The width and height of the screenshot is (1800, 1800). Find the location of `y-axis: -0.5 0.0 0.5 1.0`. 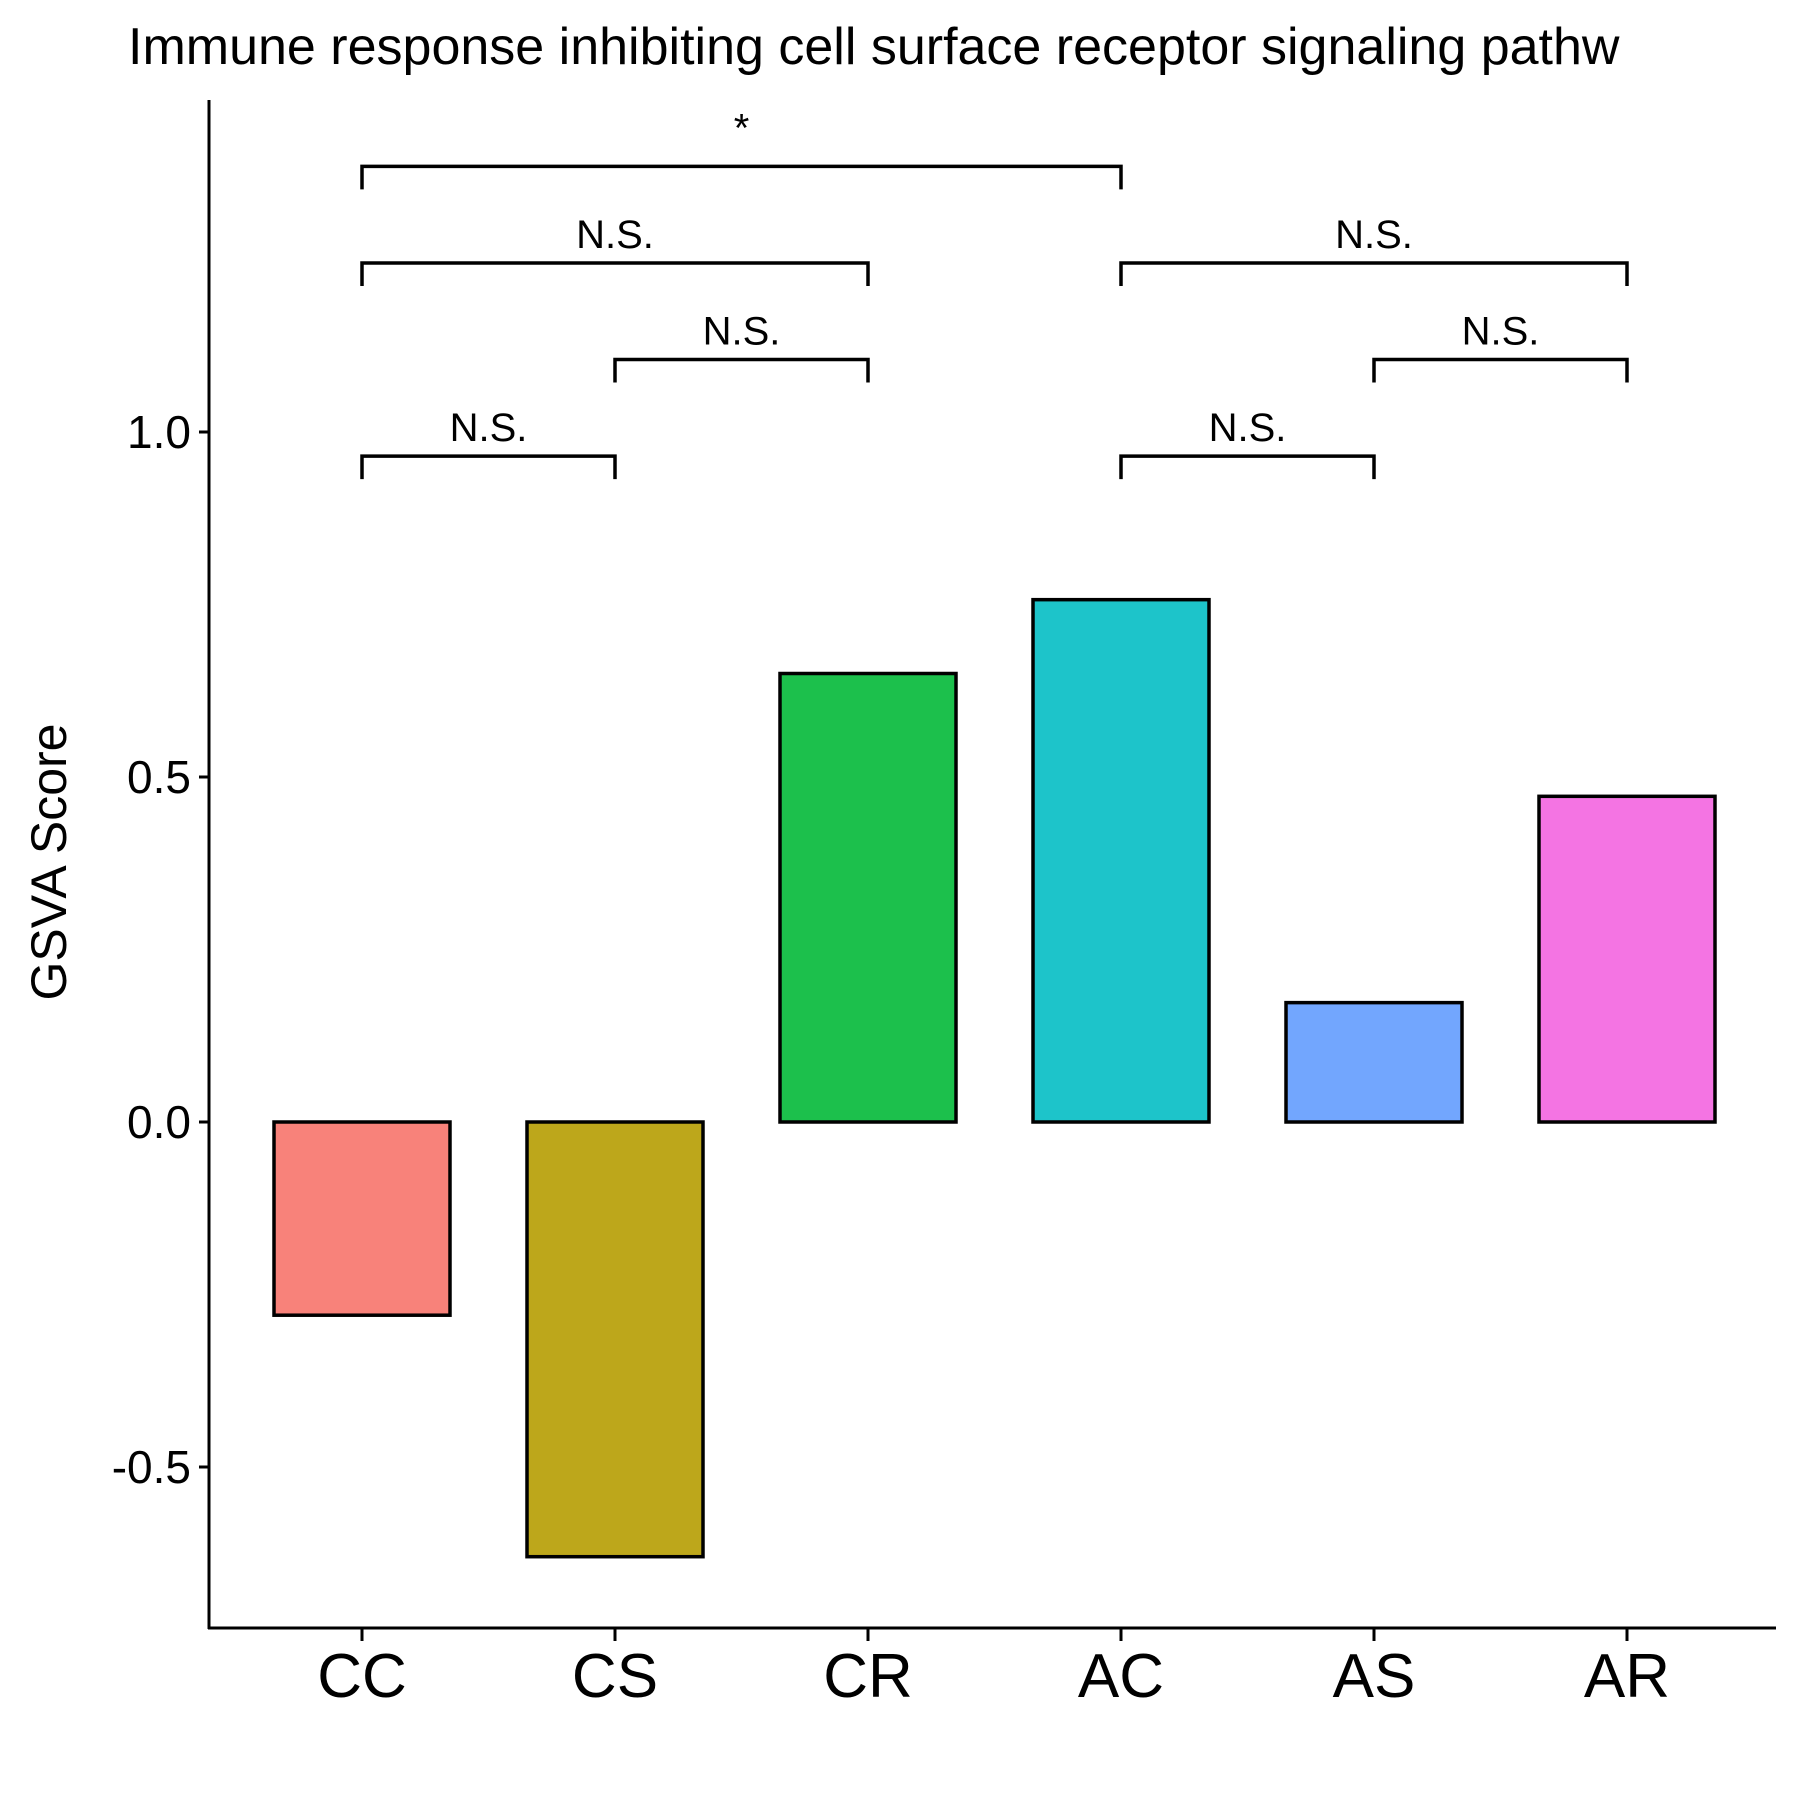

y-axis: -0.5 0.0 0.5 1.0 is located at coordinates (161, 864).